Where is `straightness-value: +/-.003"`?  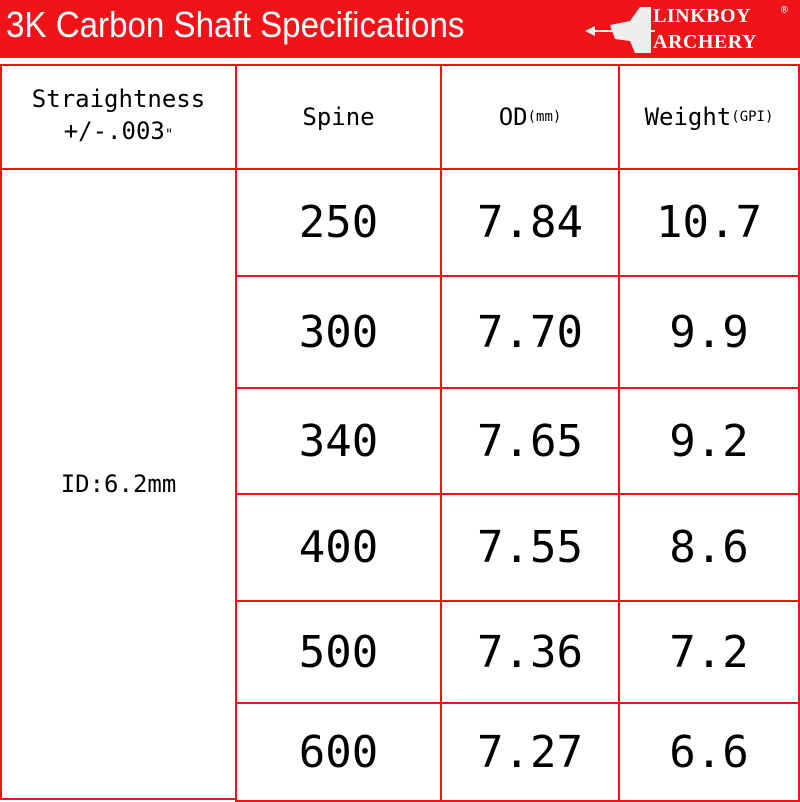
straightness-value: +/-.003" is located at coordinates (119, 133).